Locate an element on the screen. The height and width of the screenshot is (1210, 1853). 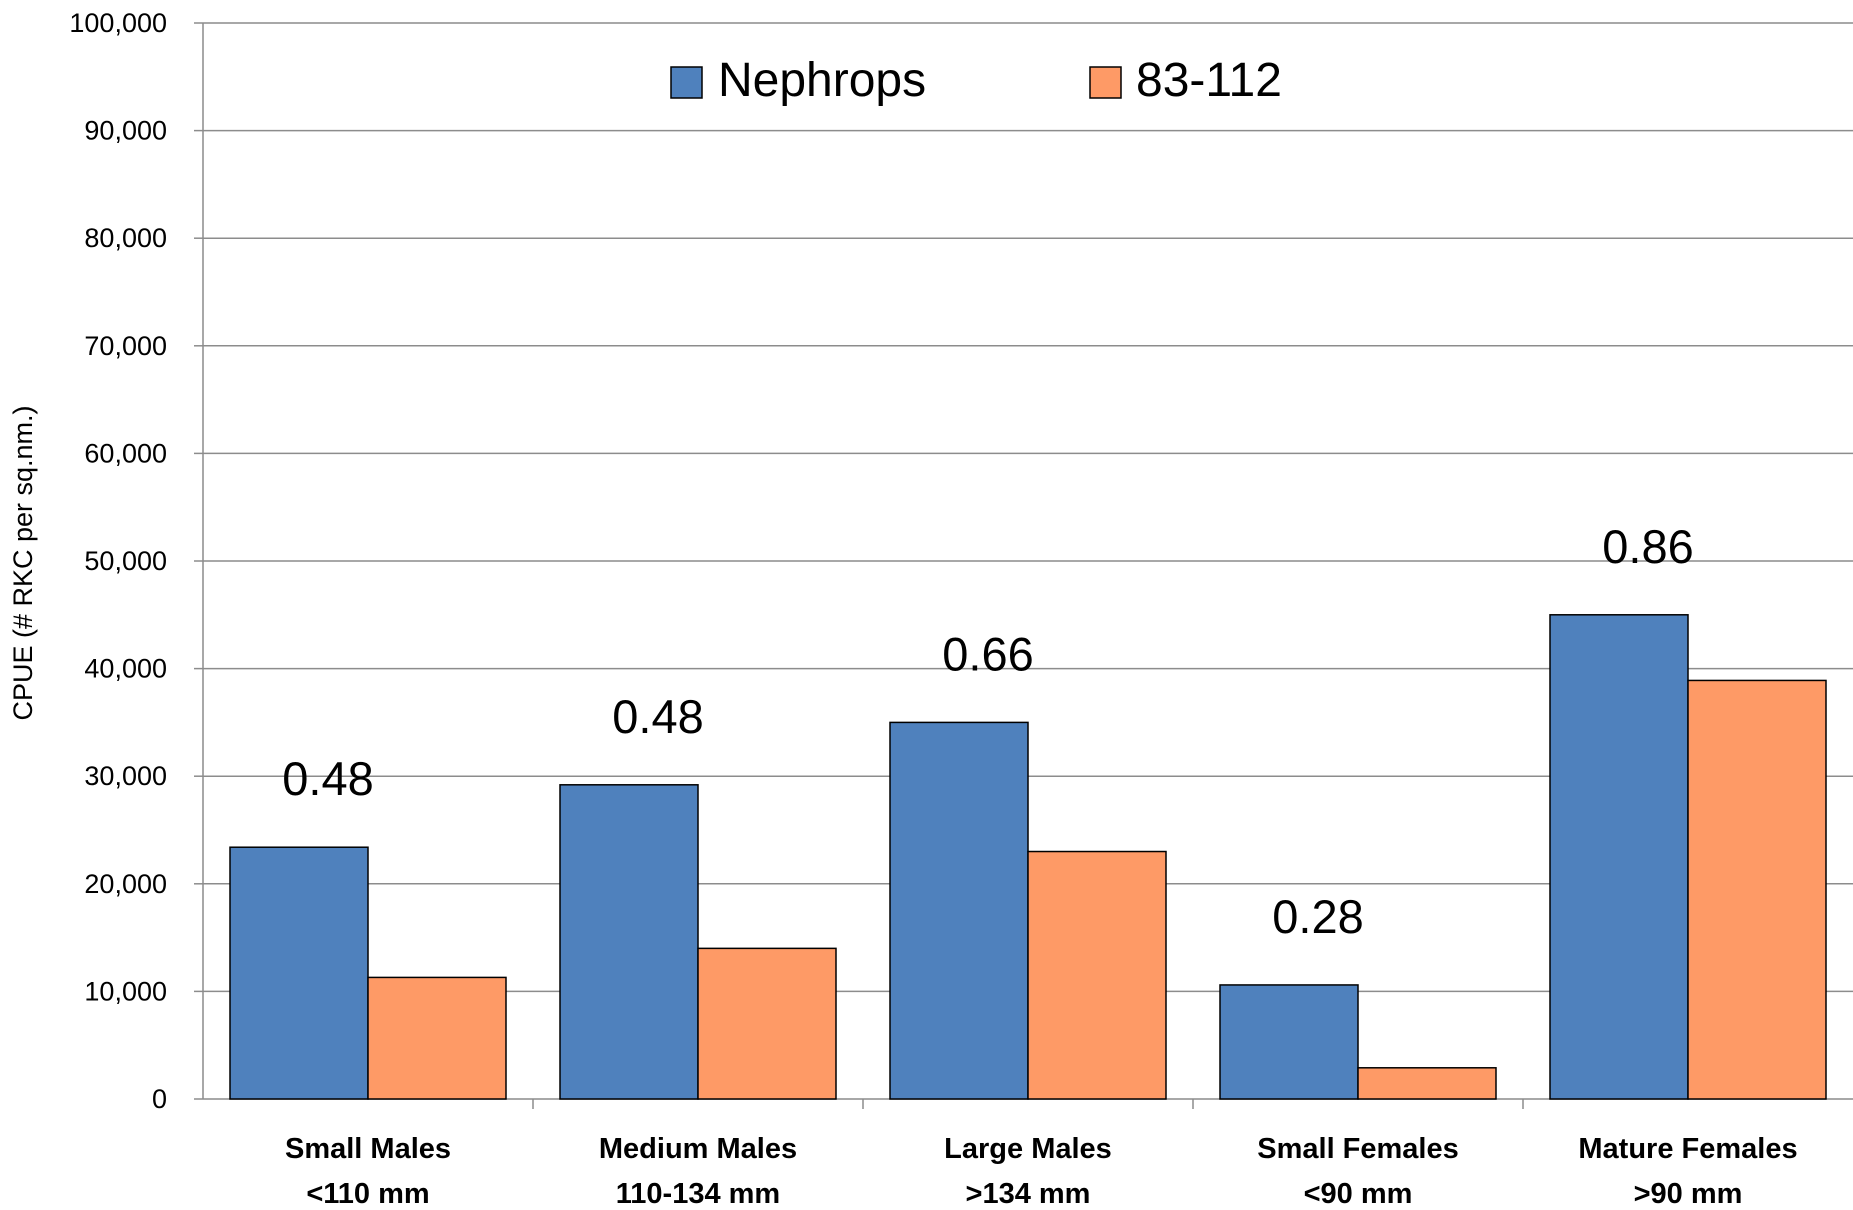
x-category-sublabel: <90 mm is located at coordinates (1358, 1194).